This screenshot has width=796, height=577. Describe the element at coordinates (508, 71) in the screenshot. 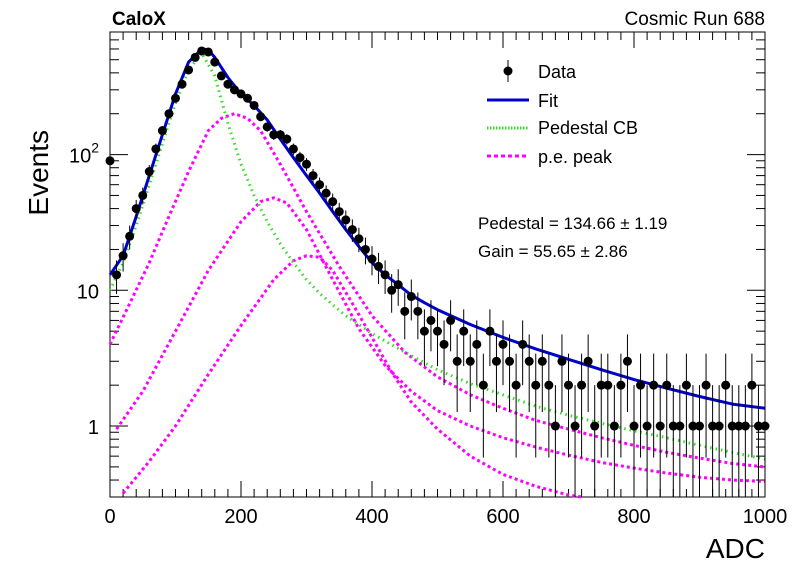

I see `legend-data-marker` at that location.